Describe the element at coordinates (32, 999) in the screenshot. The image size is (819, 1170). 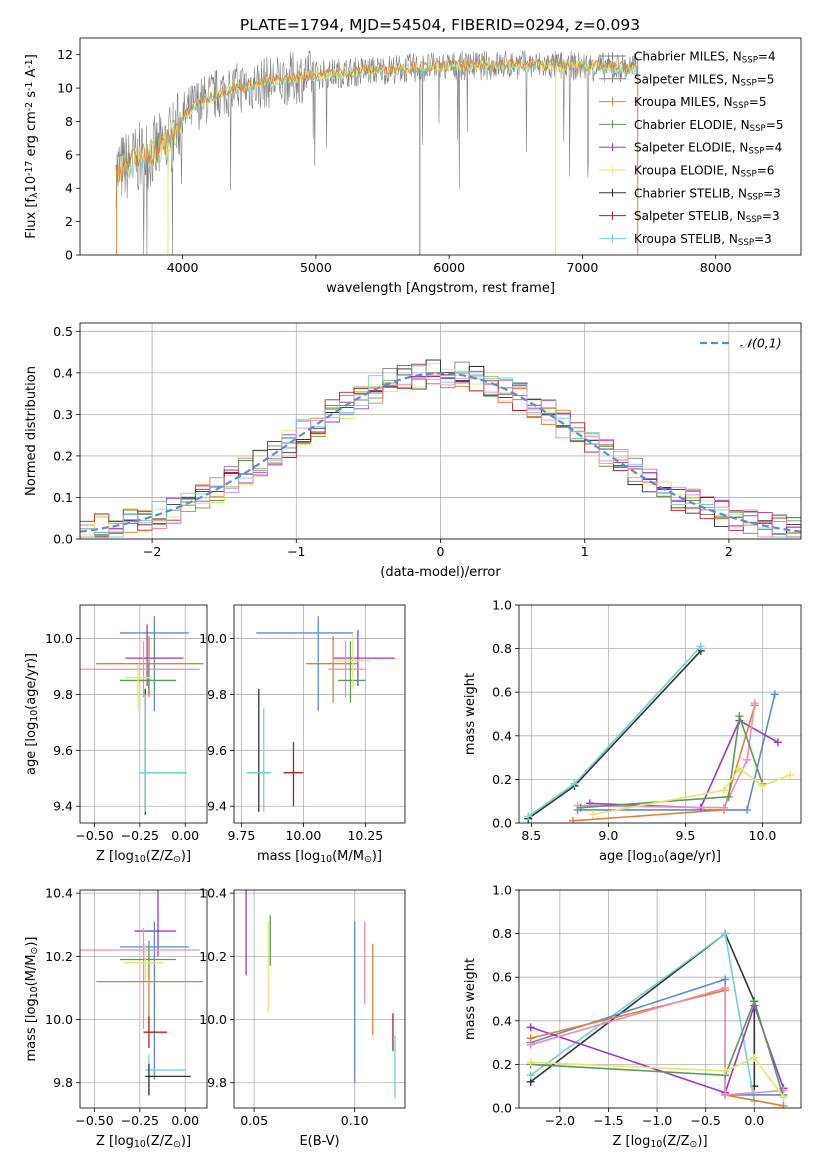
I see `y-axis-label: mass [log10(M/M⊙)]` at that location.